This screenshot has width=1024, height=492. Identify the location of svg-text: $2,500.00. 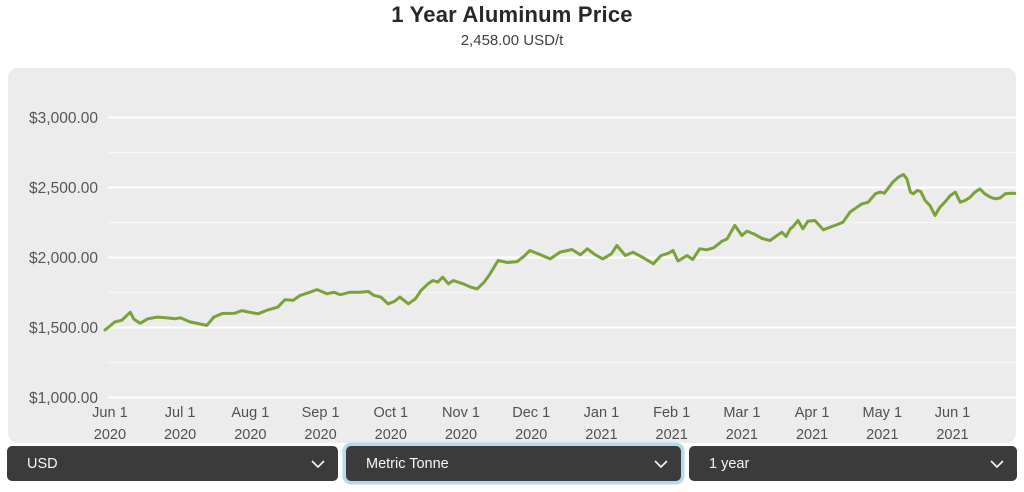
(63, 188).